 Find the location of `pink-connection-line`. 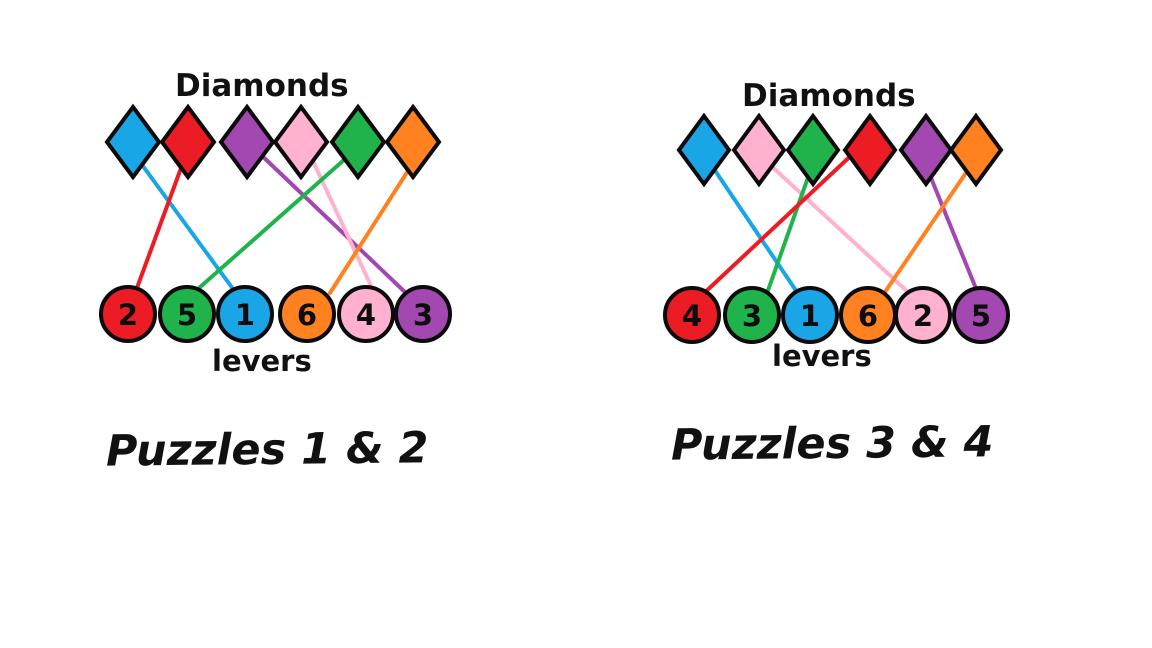

pink-connection-line is located at coordinates (838, 228).